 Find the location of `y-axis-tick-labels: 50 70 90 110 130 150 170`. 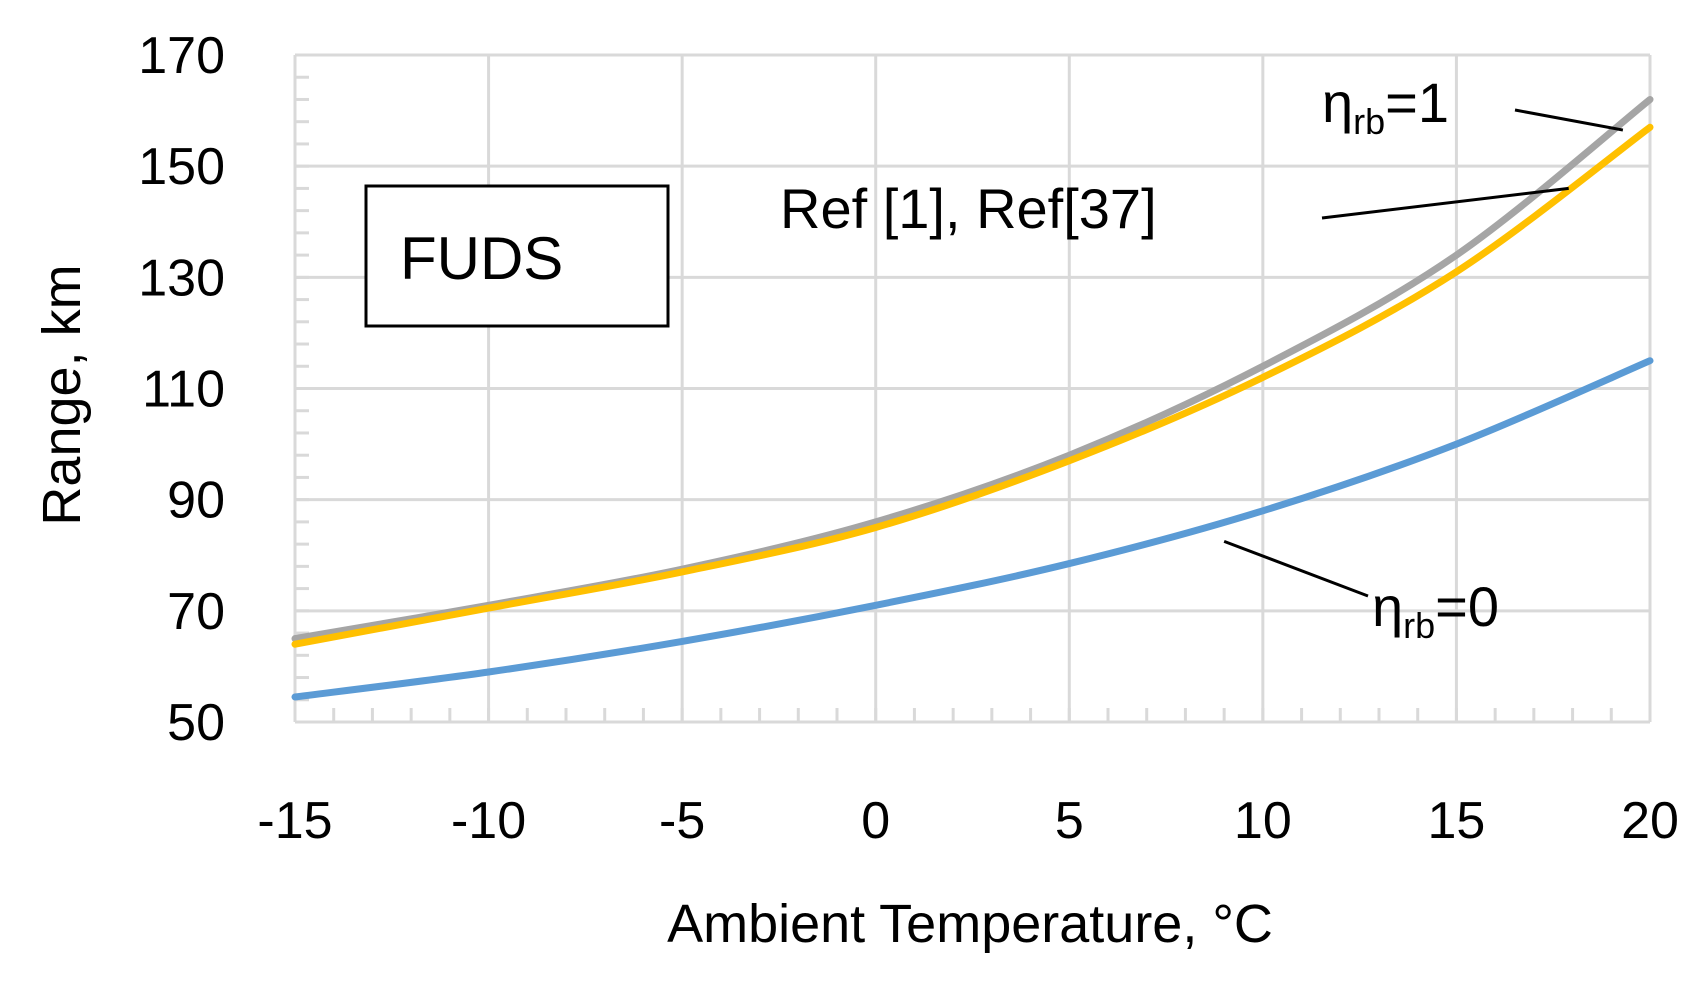

y-axis-tick-labels: 50 70 90 110 130 150 170 is located at coordinates (181, 389).